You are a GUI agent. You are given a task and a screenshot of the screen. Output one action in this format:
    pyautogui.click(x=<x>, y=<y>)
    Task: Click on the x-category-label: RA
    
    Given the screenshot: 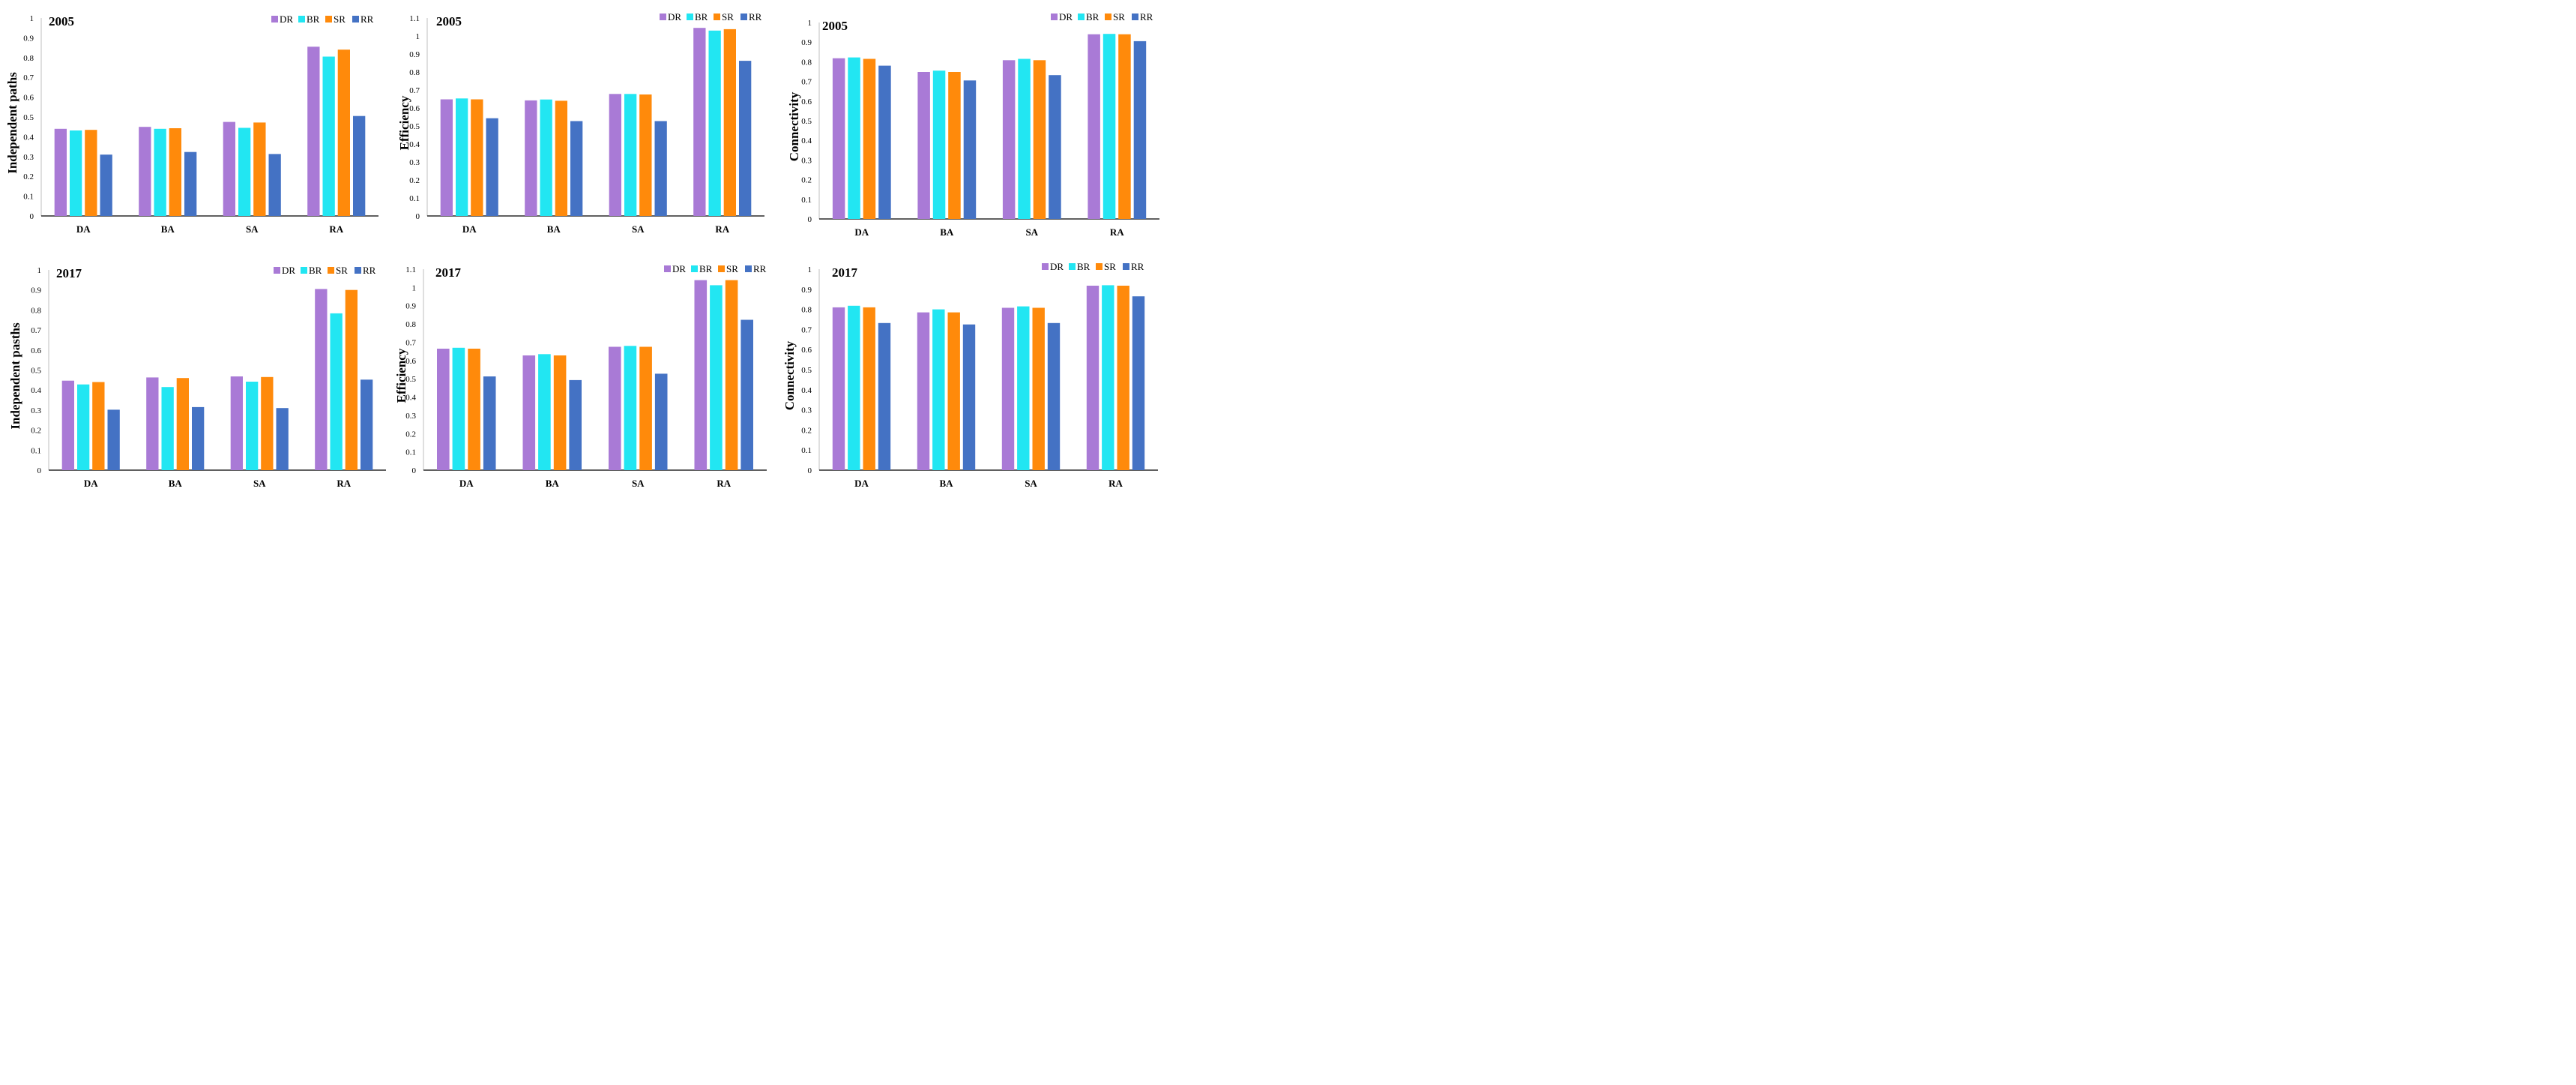 What is the action you would take?
    pyautogui.click(x=724, y=483)
    